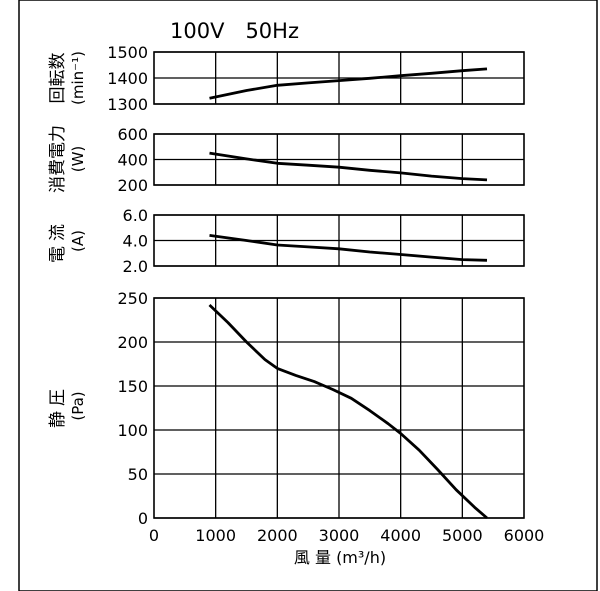 Image resolution: width=600 pixels, height=591 pixels. I want to click on power-panel: 200 400 600, so click(321, 160).